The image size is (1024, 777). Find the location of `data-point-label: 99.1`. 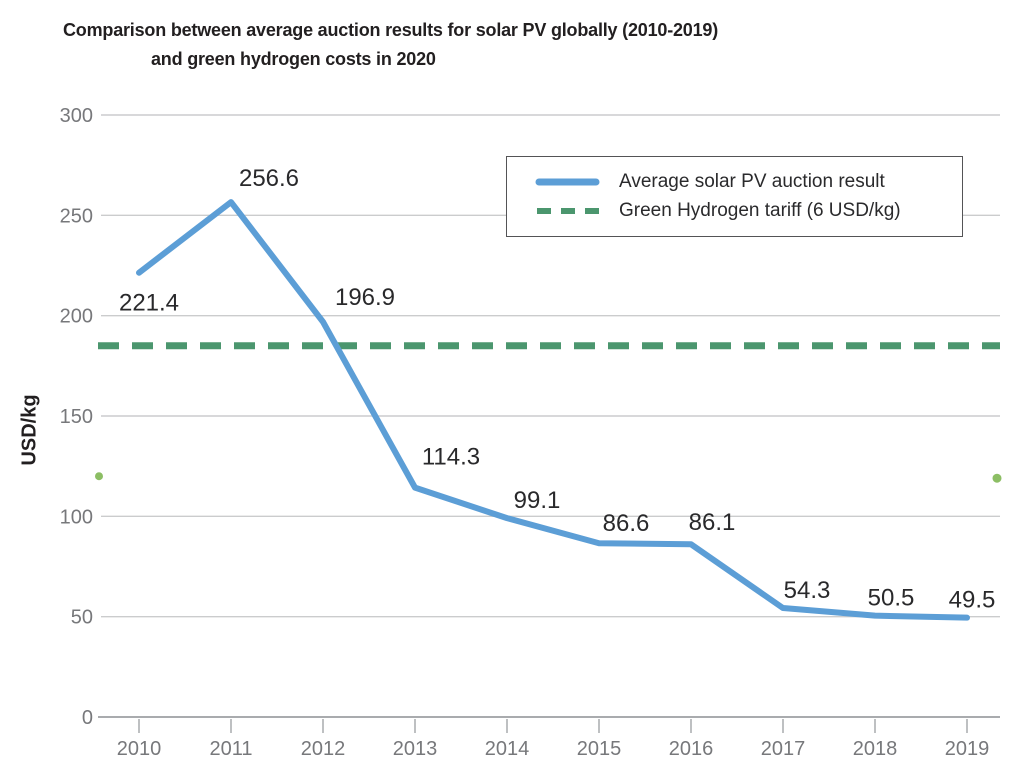

data-point-label: 99.1 is located at coordinates (537, 500).